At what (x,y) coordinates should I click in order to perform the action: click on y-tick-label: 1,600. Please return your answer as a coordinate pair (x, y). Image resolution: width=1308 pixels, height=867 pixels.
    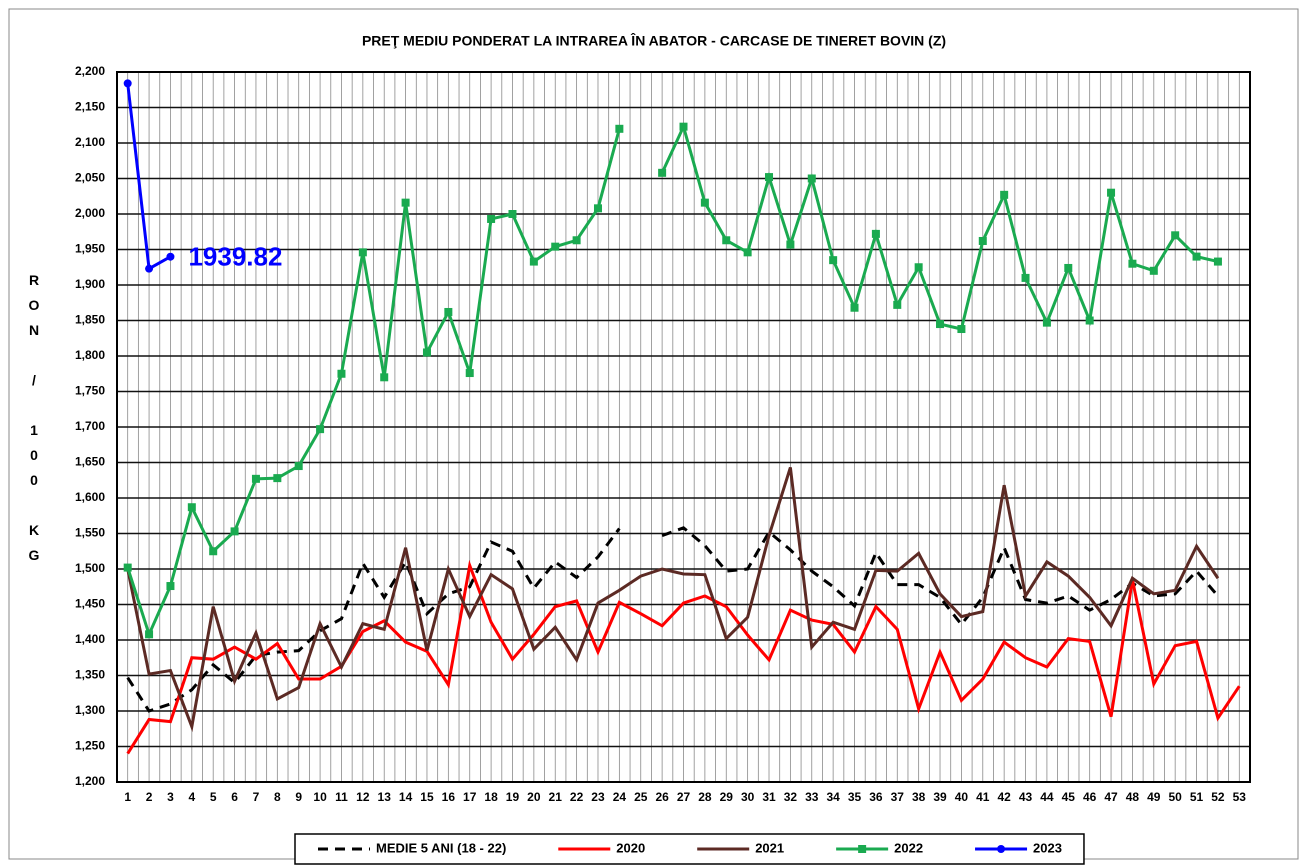
    Looking at the image, I should click on (90, 497).